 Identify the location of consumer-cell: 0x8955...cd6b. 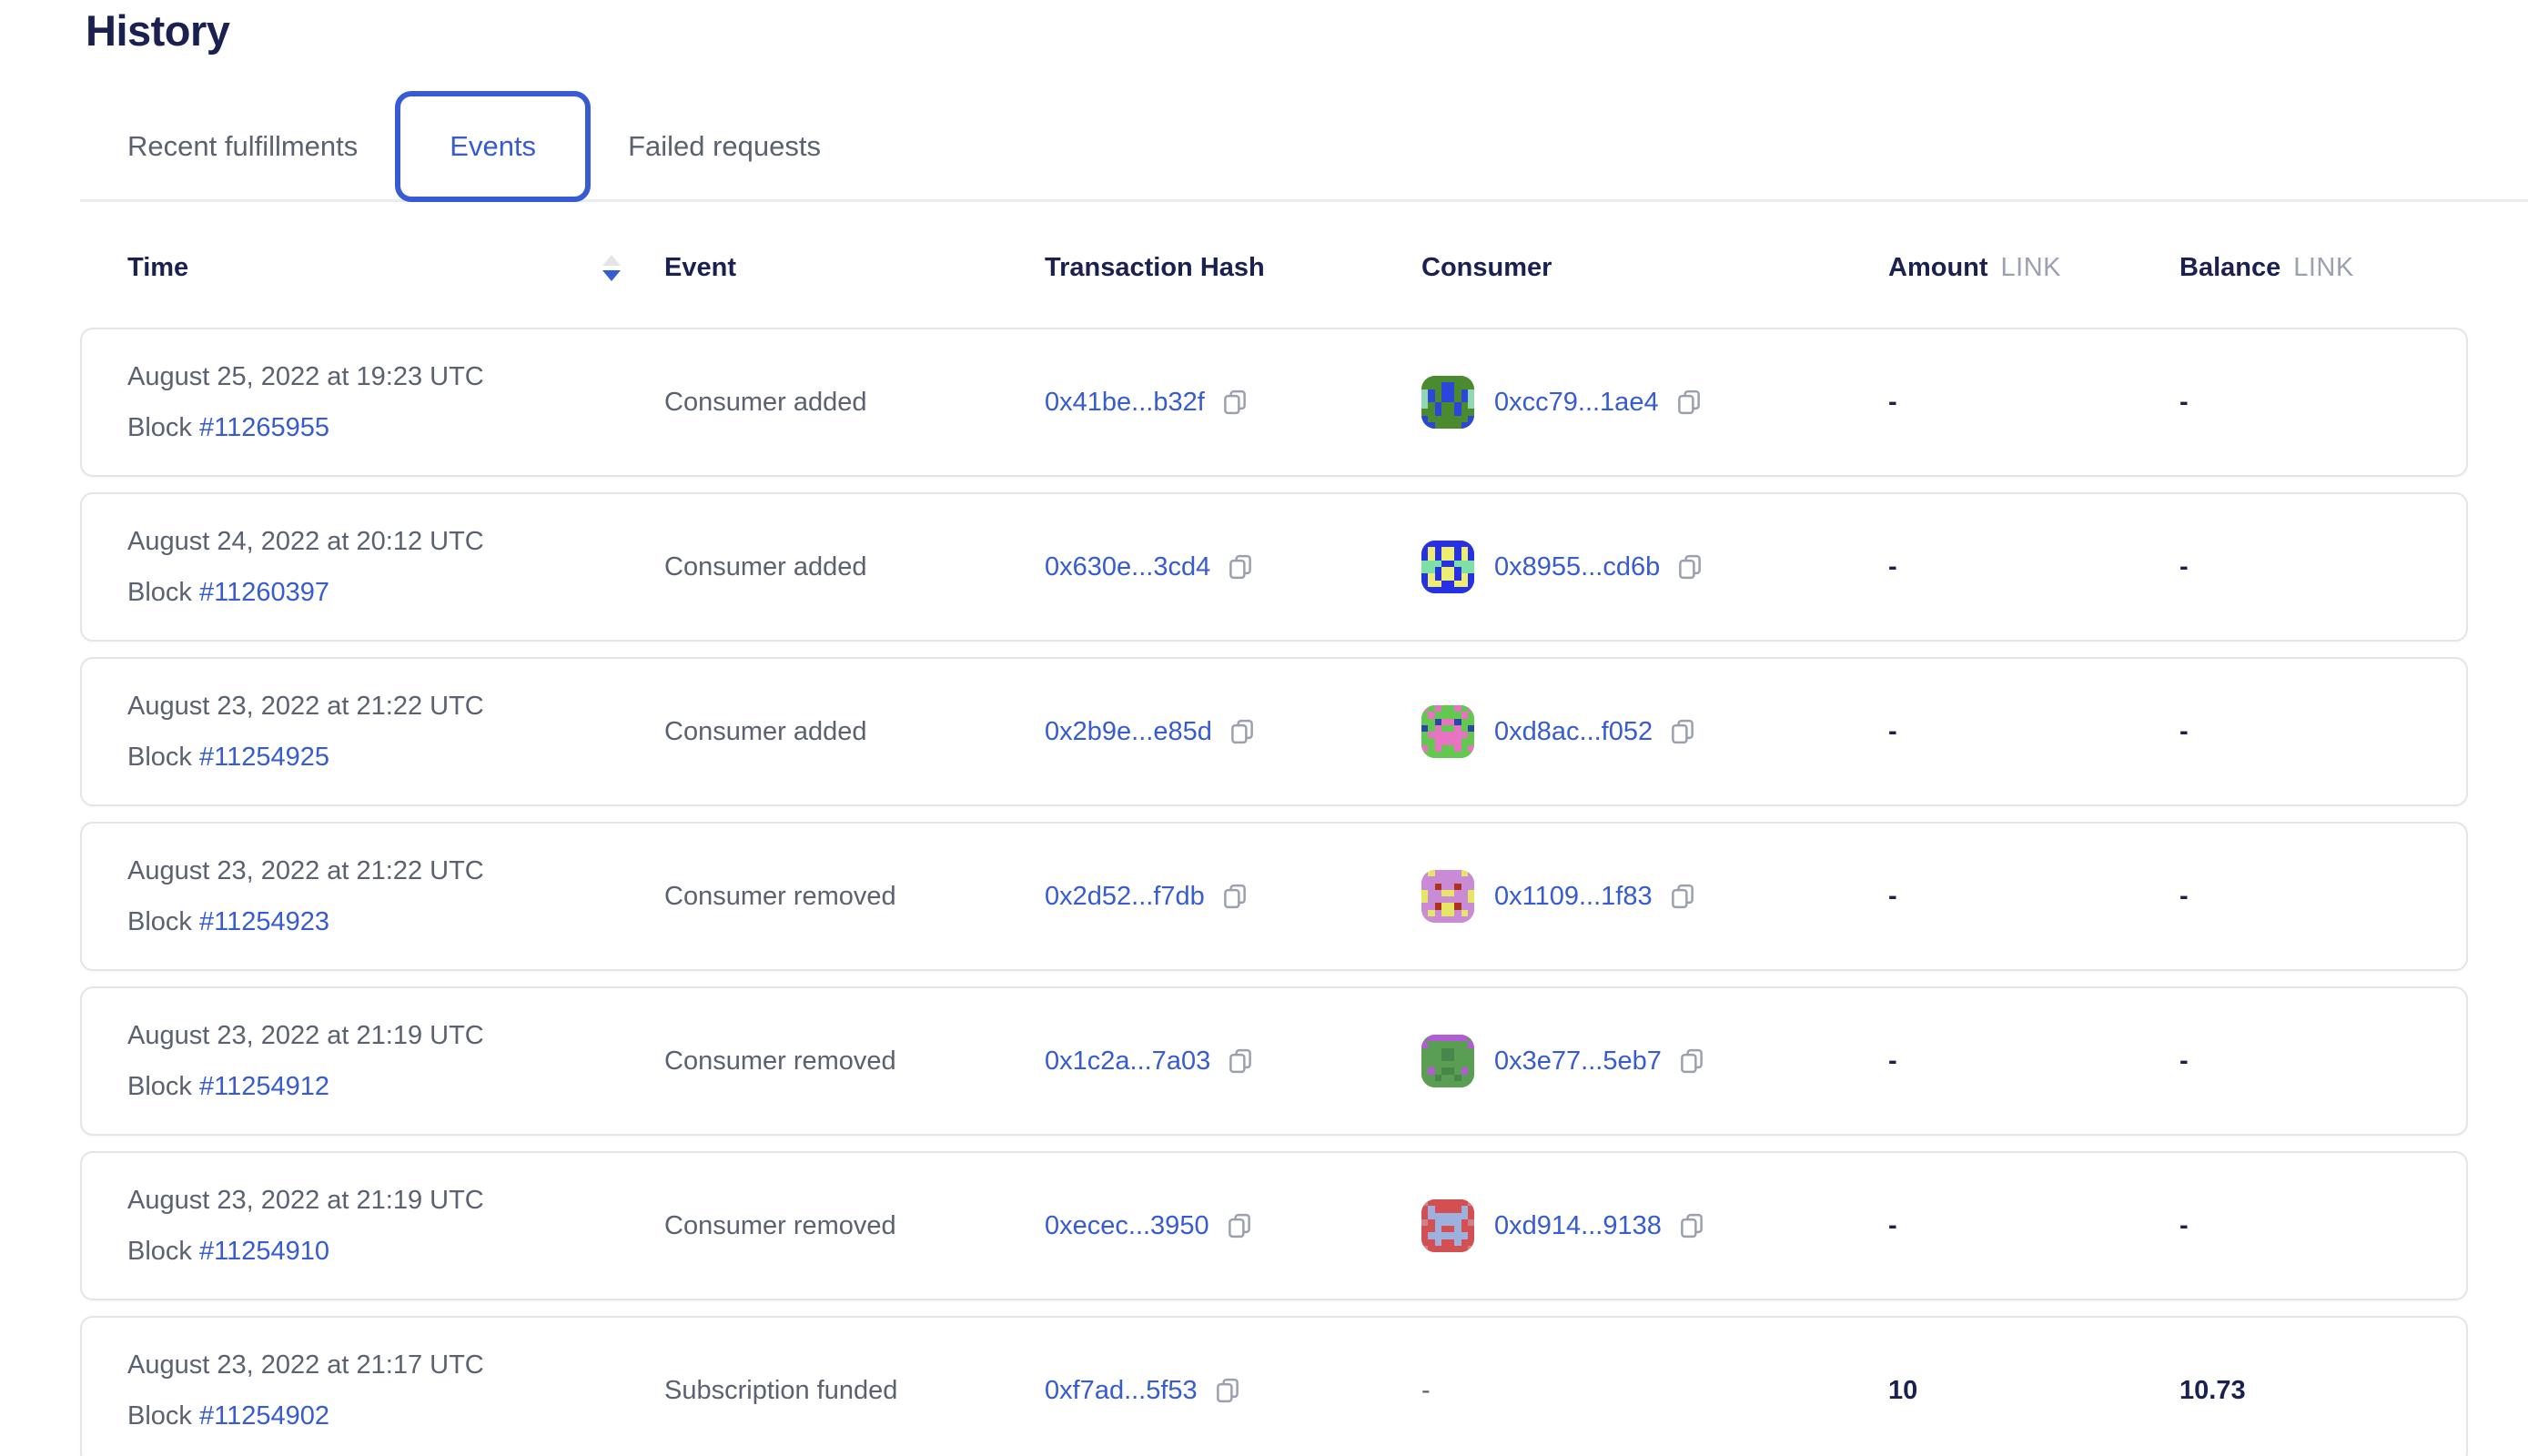
(1654, 567).